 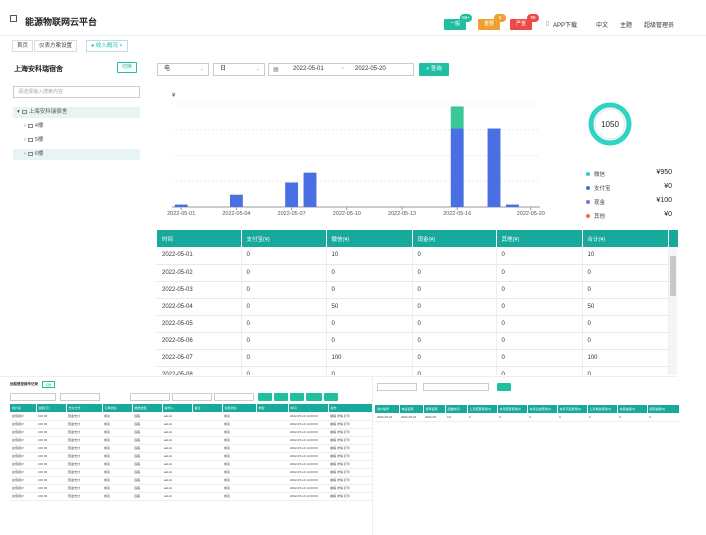 I want to click on legend-item: 微信, so click(x=595, y=174).